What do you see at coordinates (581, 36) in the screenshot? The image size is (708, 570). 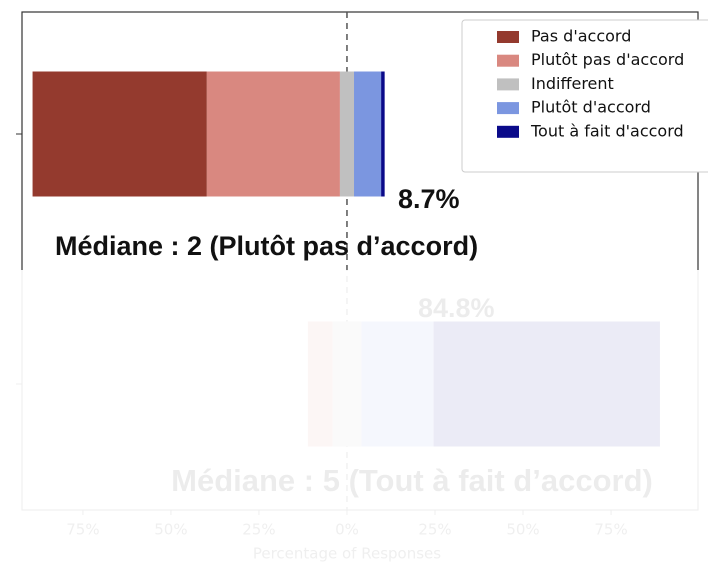 I see `legend-label: Pas d'accord` at bounding box center [581, 36].